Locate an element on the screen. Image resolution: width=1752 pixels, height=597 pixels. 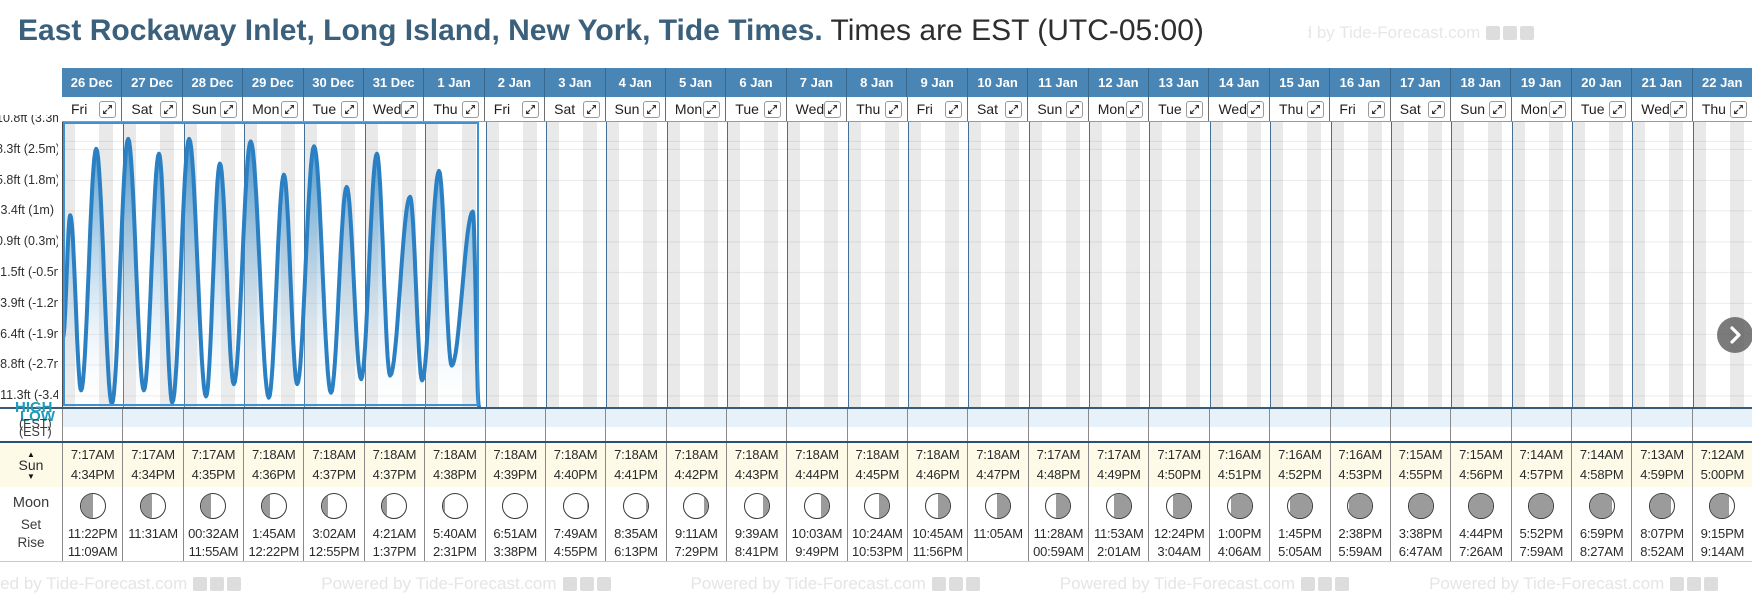
day-cell: Wed is located at coordinates (1661, 109).